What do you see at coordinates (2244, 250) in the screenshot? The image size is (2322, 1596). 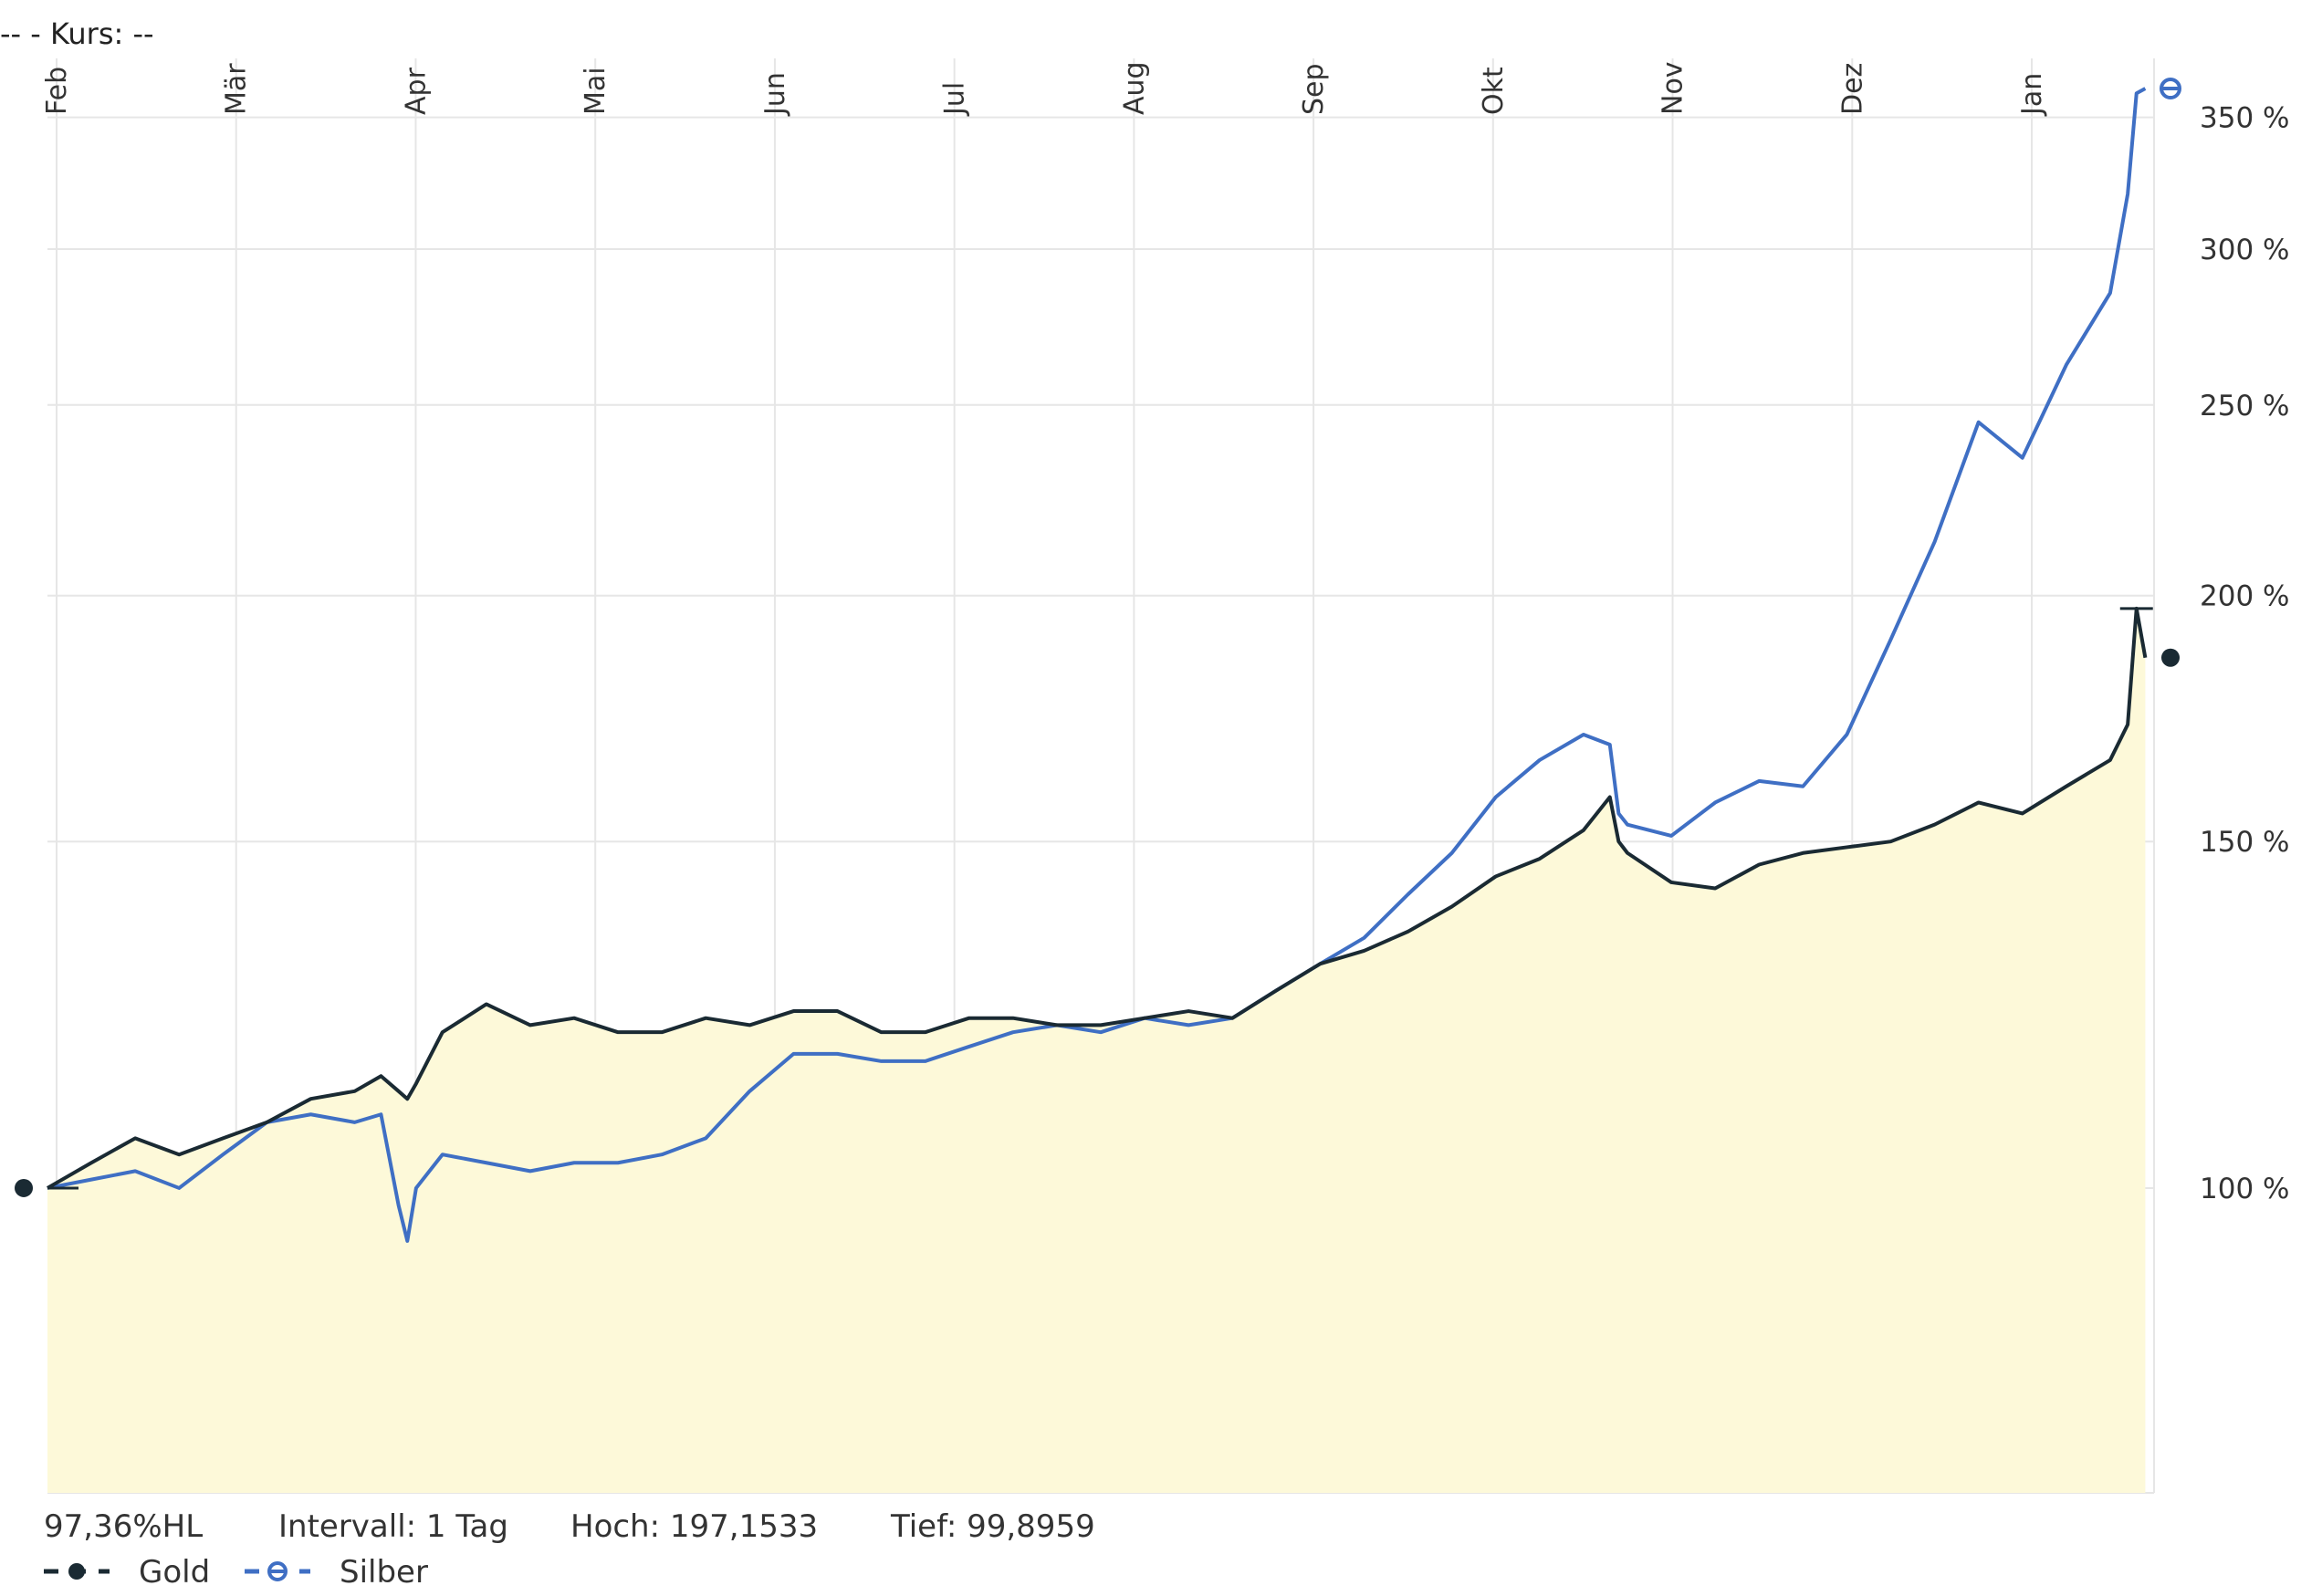 I see `y-tick-label: 300 %` at bounding box center [2244, 250].